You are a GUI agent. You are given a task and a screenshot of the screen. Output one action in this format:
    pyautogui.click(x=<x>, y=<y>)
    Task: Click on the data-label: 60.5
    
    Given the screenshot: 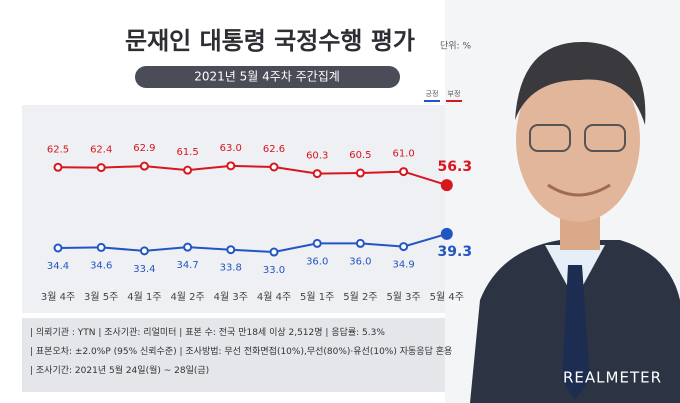 What is the action you would take?
    pyautogui.click(x=360, y=155)
    